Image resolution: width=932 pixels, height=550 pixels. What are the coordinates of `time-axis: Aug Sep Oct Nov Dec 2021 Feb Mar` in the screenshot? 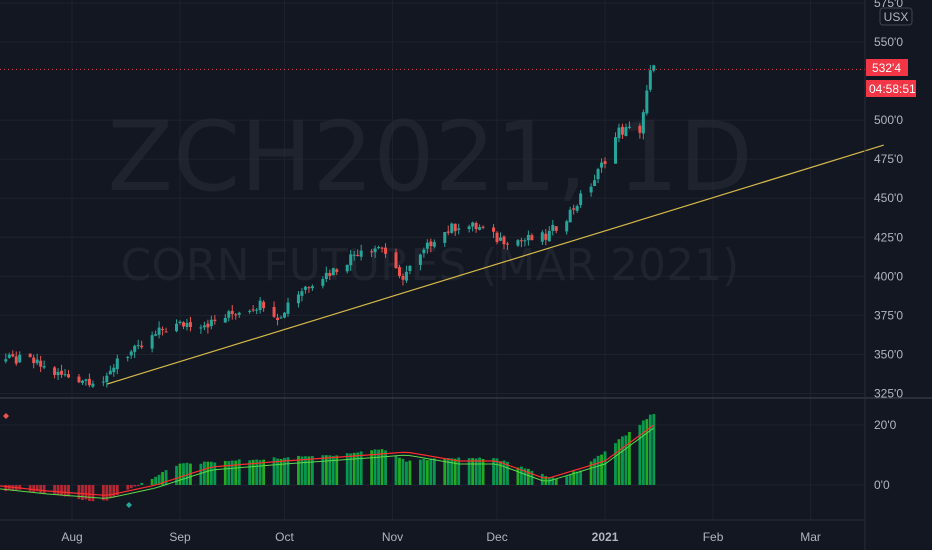 It's located at (441, 537).